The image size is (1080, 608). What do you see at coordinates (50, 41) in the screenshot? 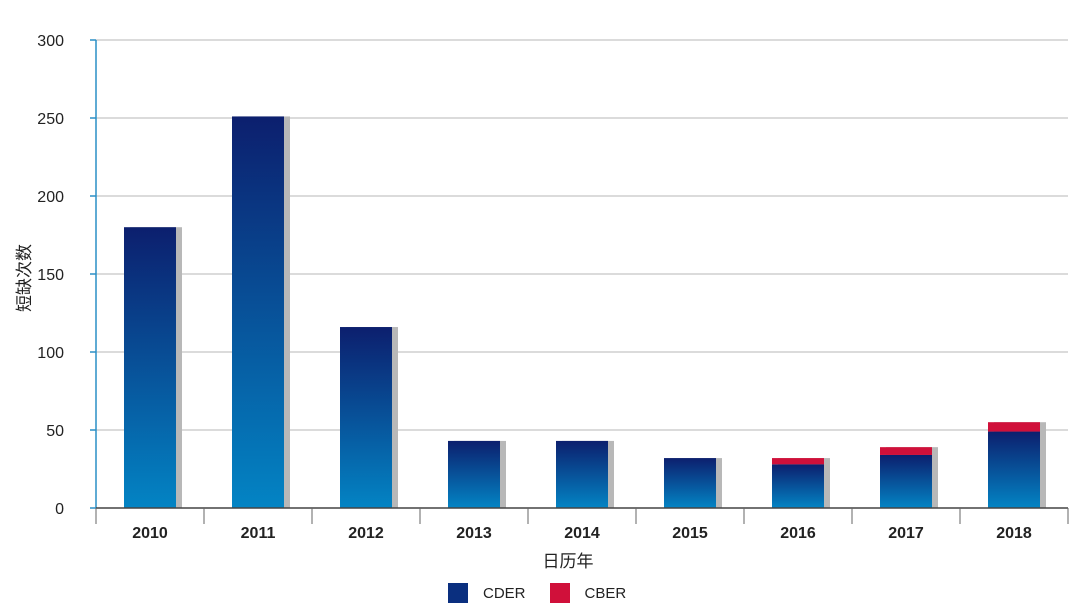
I see `y-tick-label-300: 300` at bounding box center [50, 41].